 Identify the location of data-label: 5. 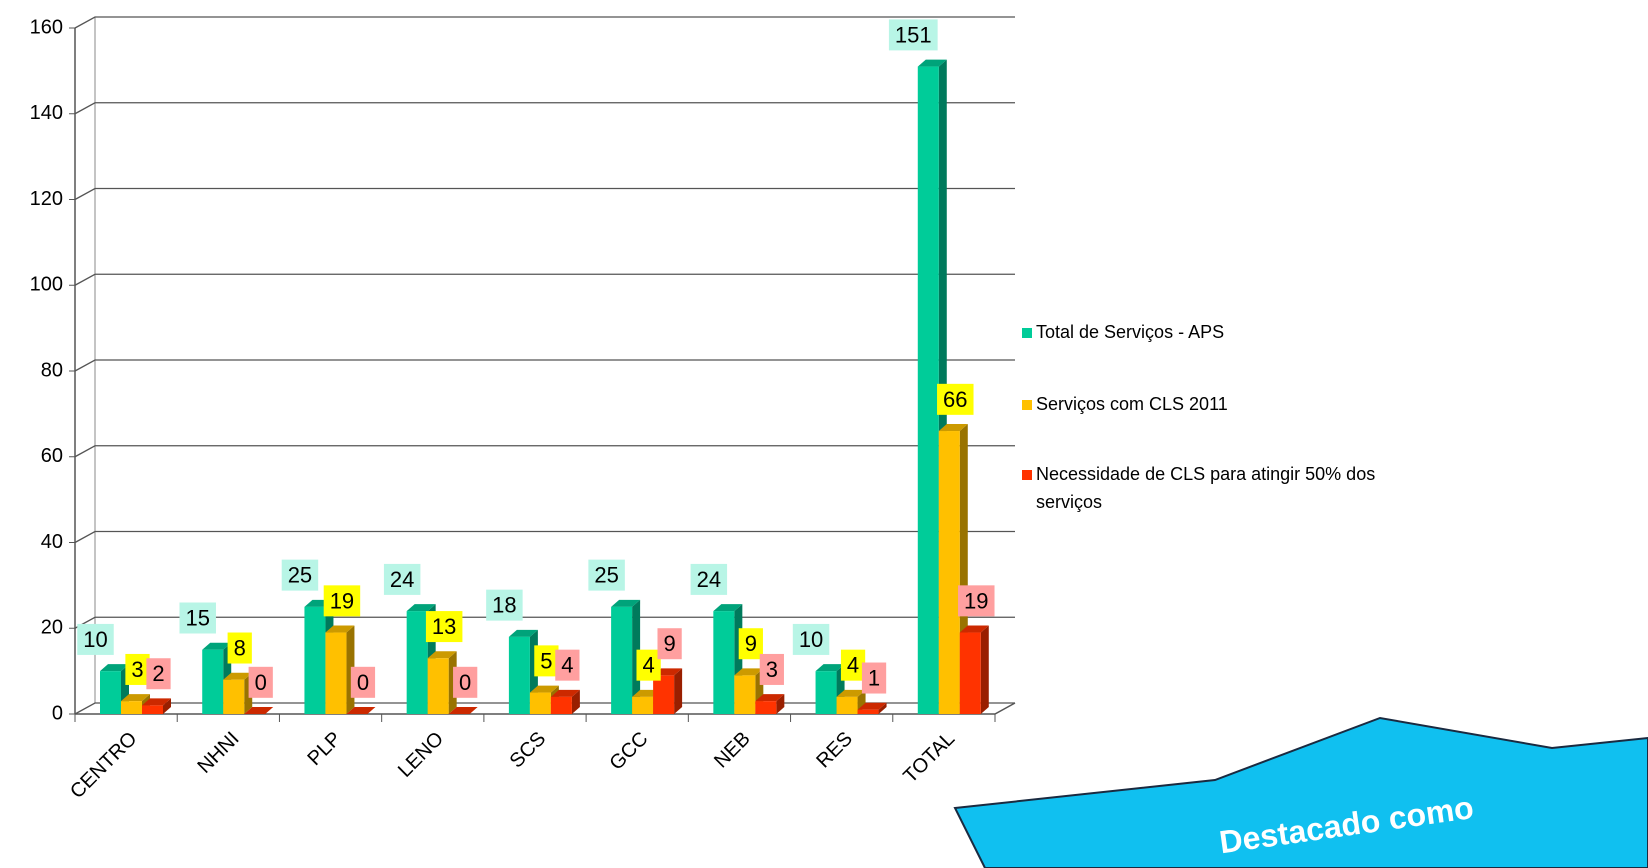
(546, 660).